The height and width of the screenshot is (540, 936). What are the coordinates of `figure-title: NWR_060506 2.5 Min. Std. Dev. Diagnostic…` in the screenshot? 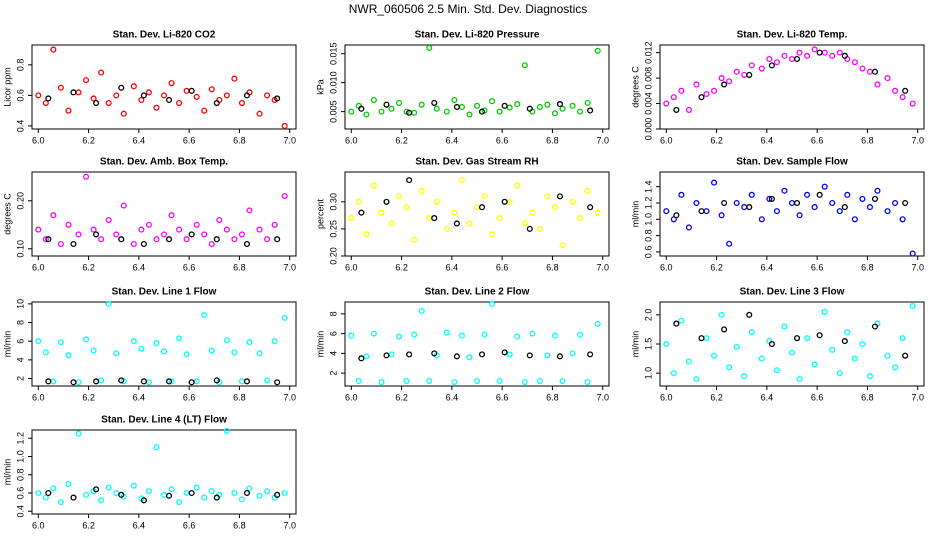 It's located at (468, 9).